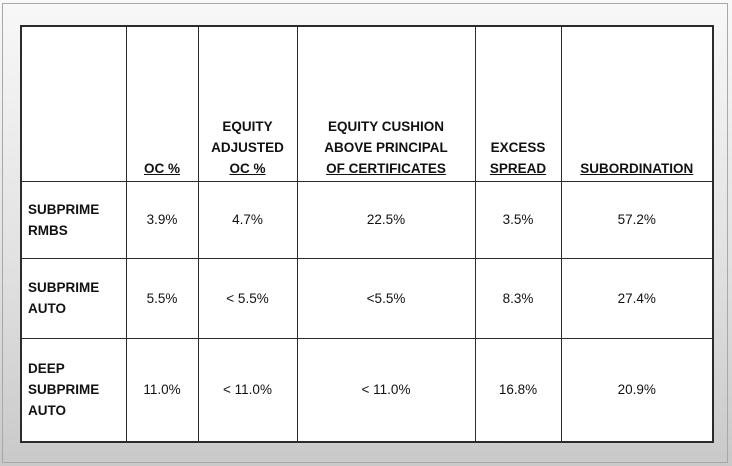  What do you see at coordinates (637, 103) in the screenshot?
I see `header-subordination: SUBORDINATION` at bounding box center [637, 103].